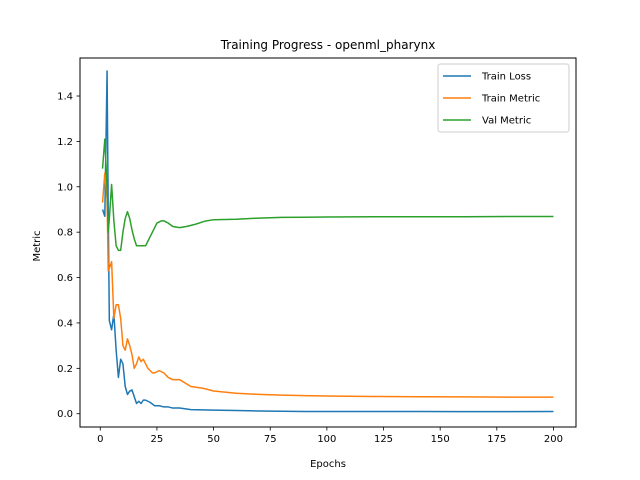 The height and width of the screenshot is (480, 640). What do you see at coordinates (328, 45) in the screenshot?
I see `chart-title: Training Progress - openml_pharynx` at bounding box center [328, 45].